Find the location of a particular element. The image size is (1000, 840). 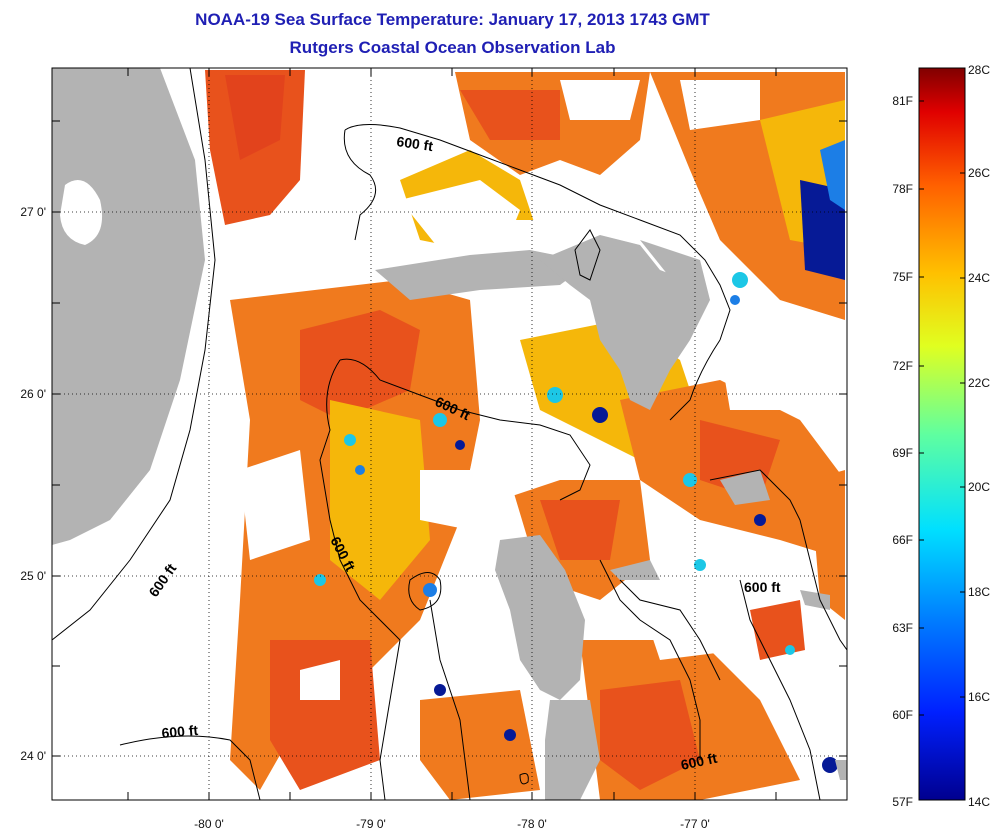

colorbar-f-label: 75F is located at coordinates (902, 277).